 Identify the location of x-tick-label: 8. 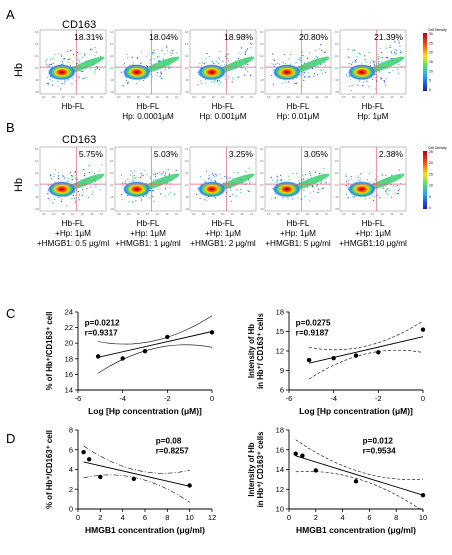
(396, 517).